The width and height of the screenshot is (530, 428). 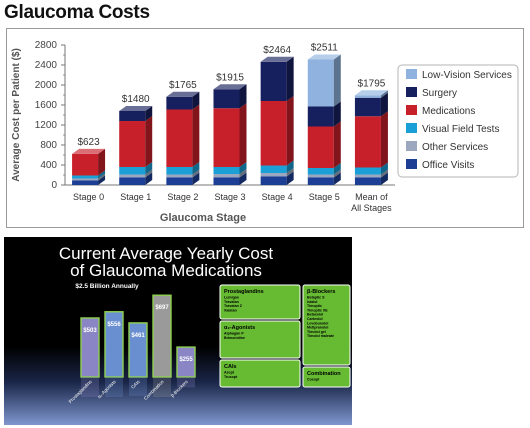 What do you see at coordinates (90, 387) in the screenshot?
I see `med-bar-reflection` at bounding box center [90, 387].